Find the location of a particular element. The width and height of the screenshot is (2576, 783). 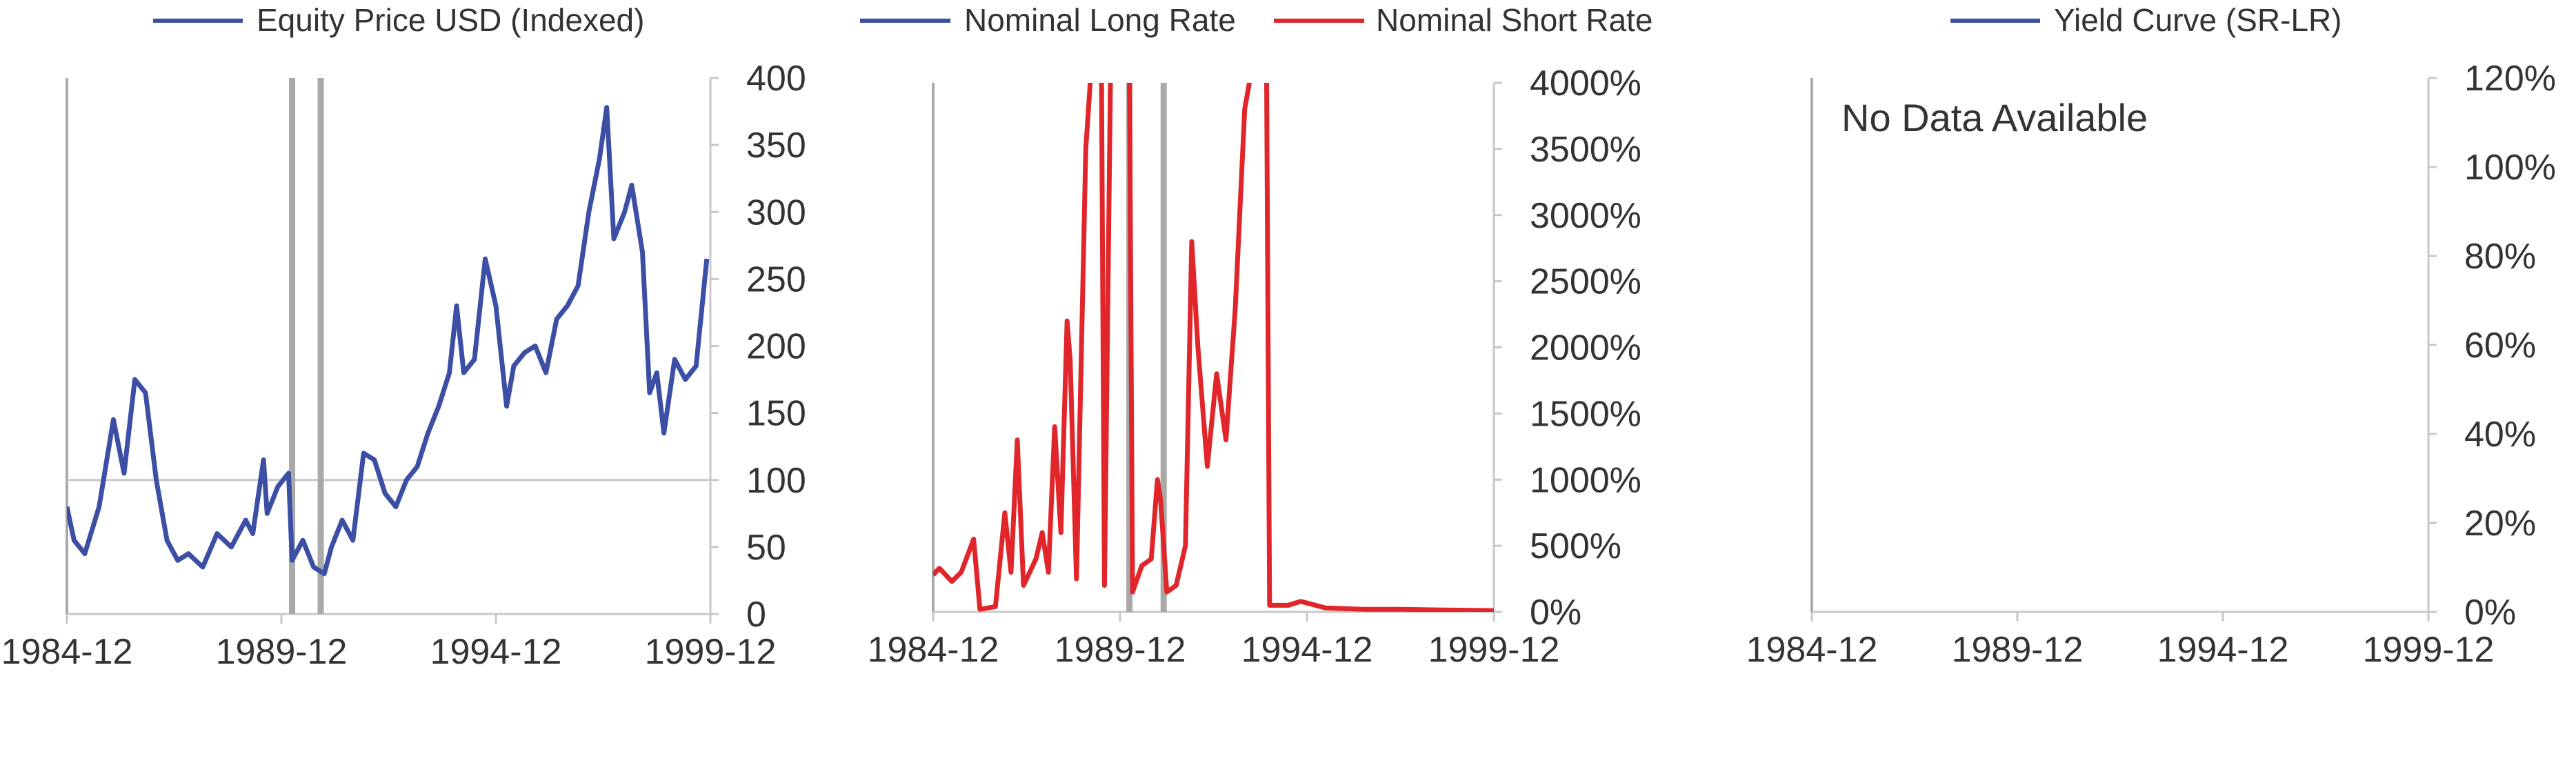

y-tick-label: 20% is located at coordinates (2500, 524).